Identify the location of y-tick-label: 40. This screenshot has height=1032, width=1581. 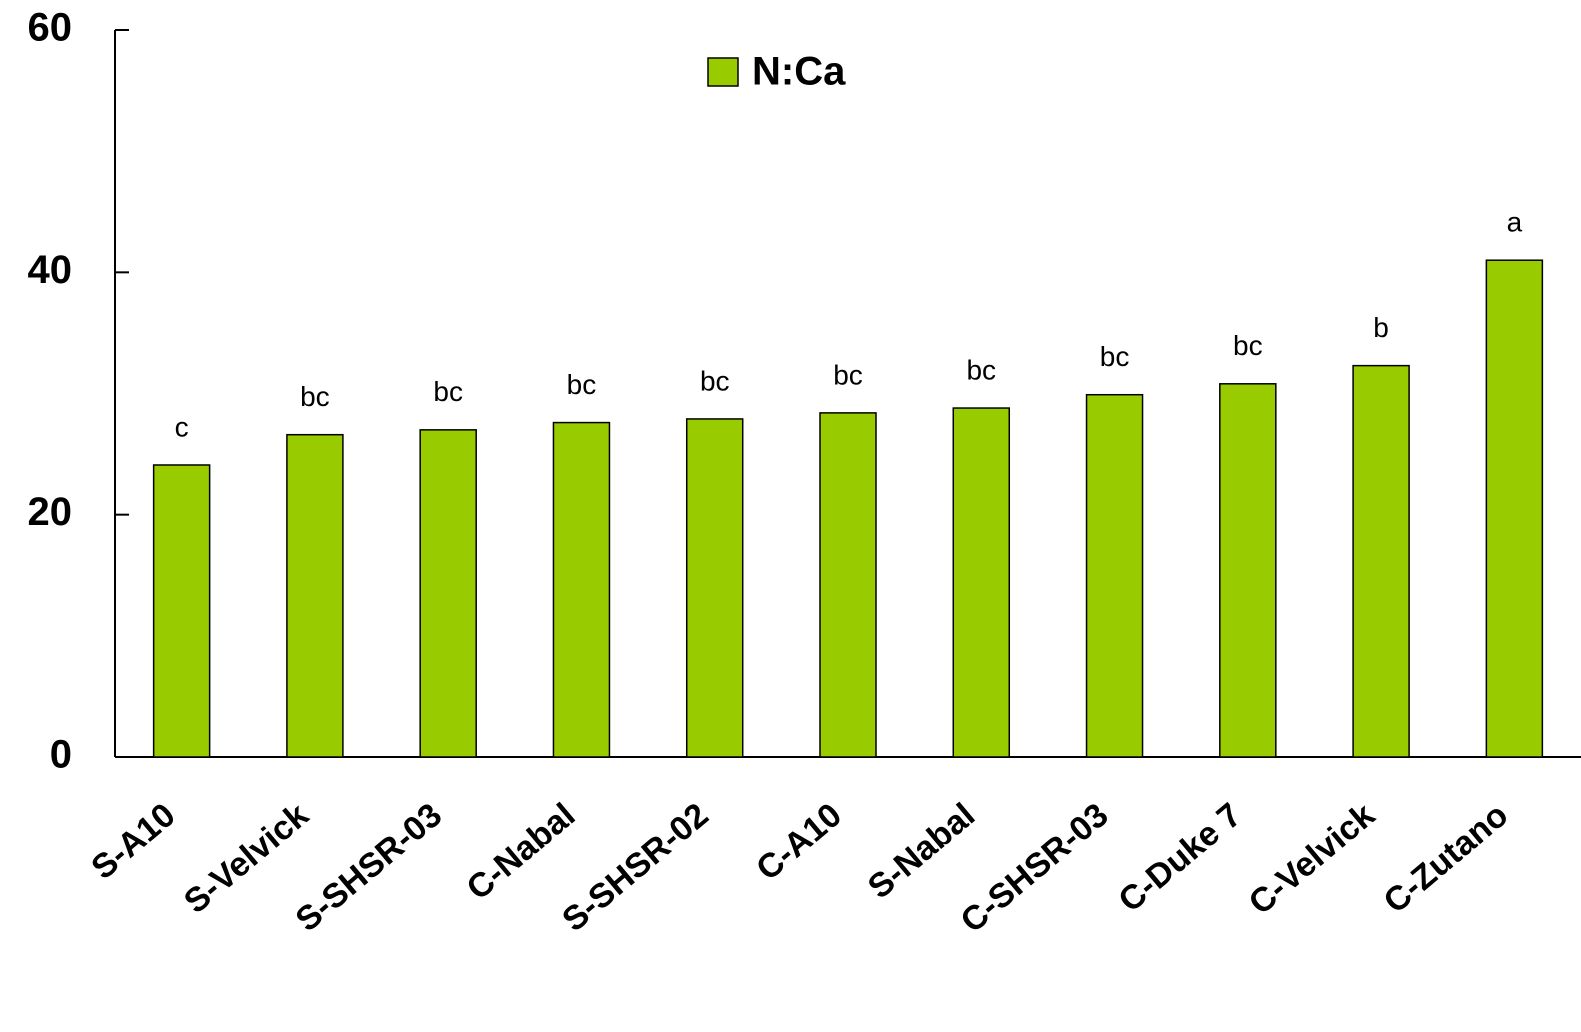
(50, 270).